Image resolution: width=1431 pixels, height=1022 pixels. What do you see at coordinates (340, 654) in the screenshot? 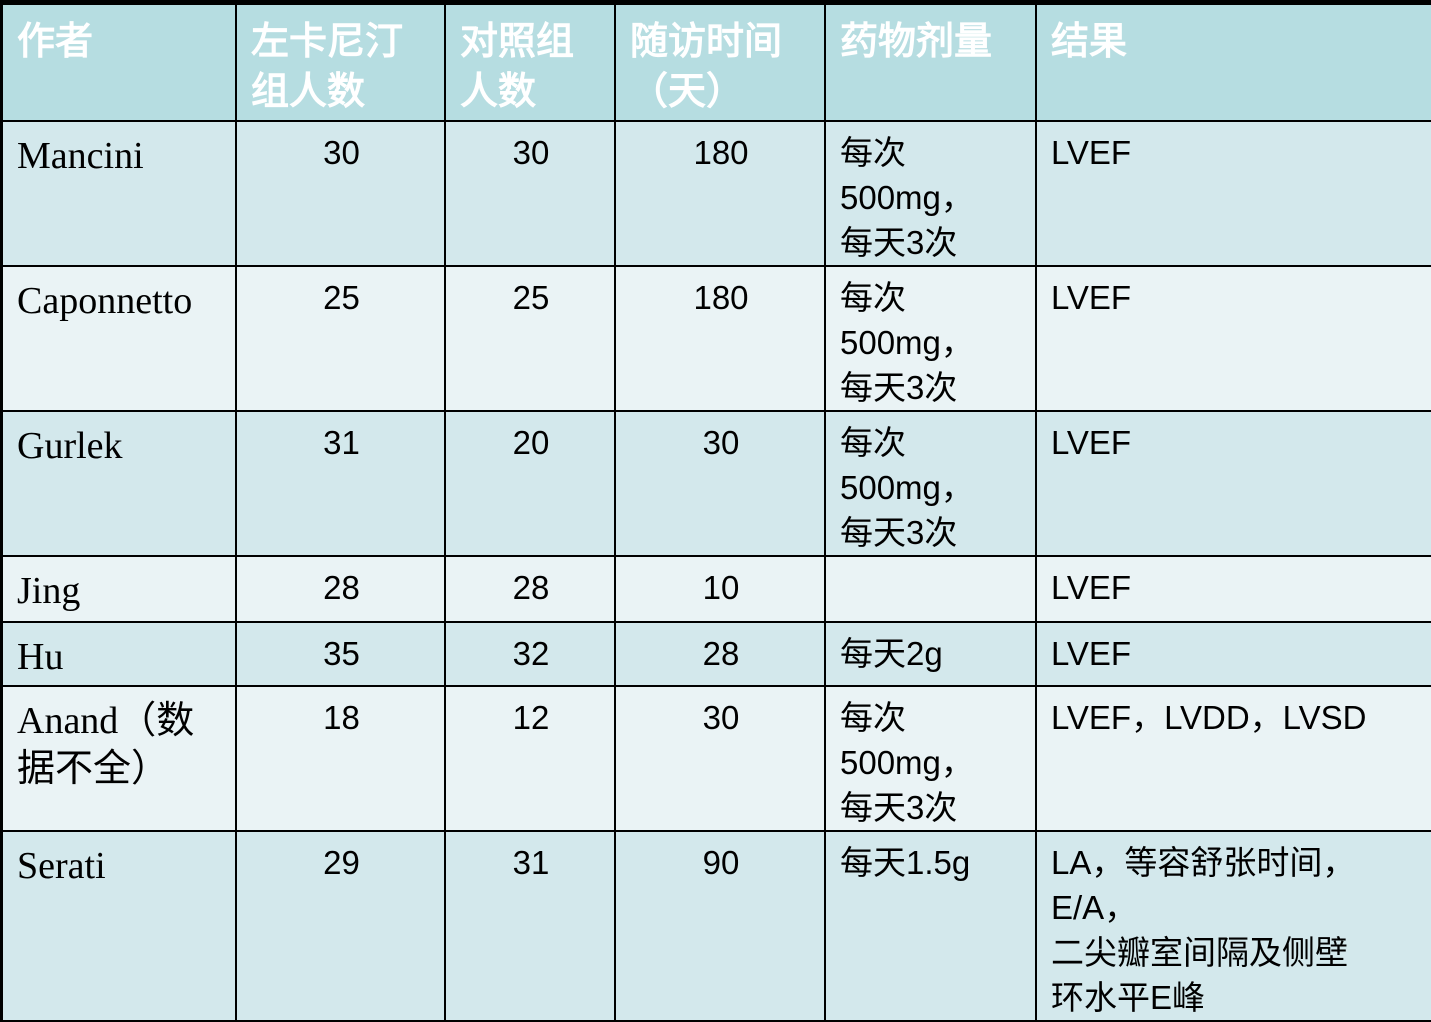
I see `table-cell: 35` at bounding box center [340, 654].